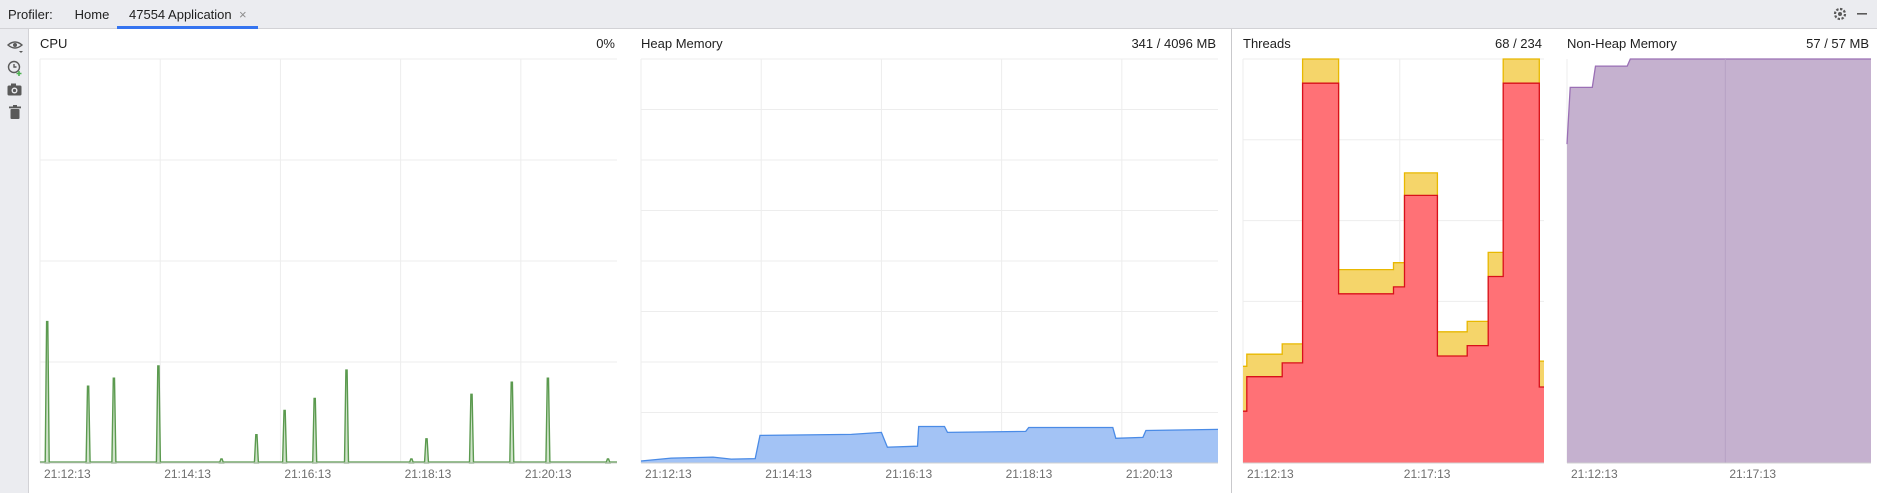 Image resolution: width=1877 pixels, height=493 pixels. What do you see at coordinates (15, 46) in the screenshot?
I see `eye-icon` at bounding box center [15, 46].